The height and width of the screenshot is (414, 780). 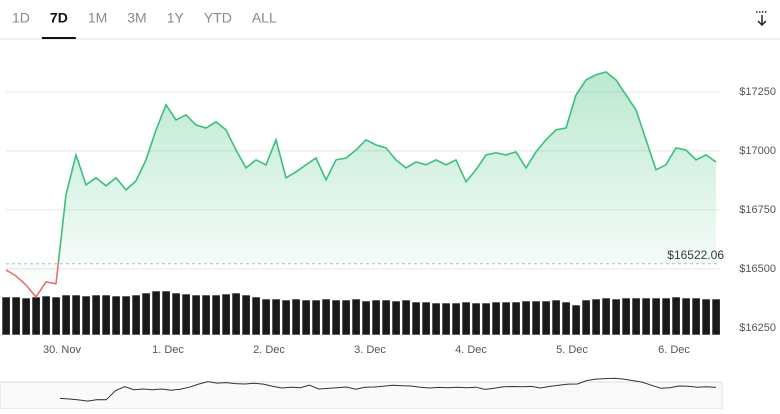 What do you see at coordinates (264, 18) in the screenshot?
I see `range-tab: ALL` at bounding box center [264, 18].